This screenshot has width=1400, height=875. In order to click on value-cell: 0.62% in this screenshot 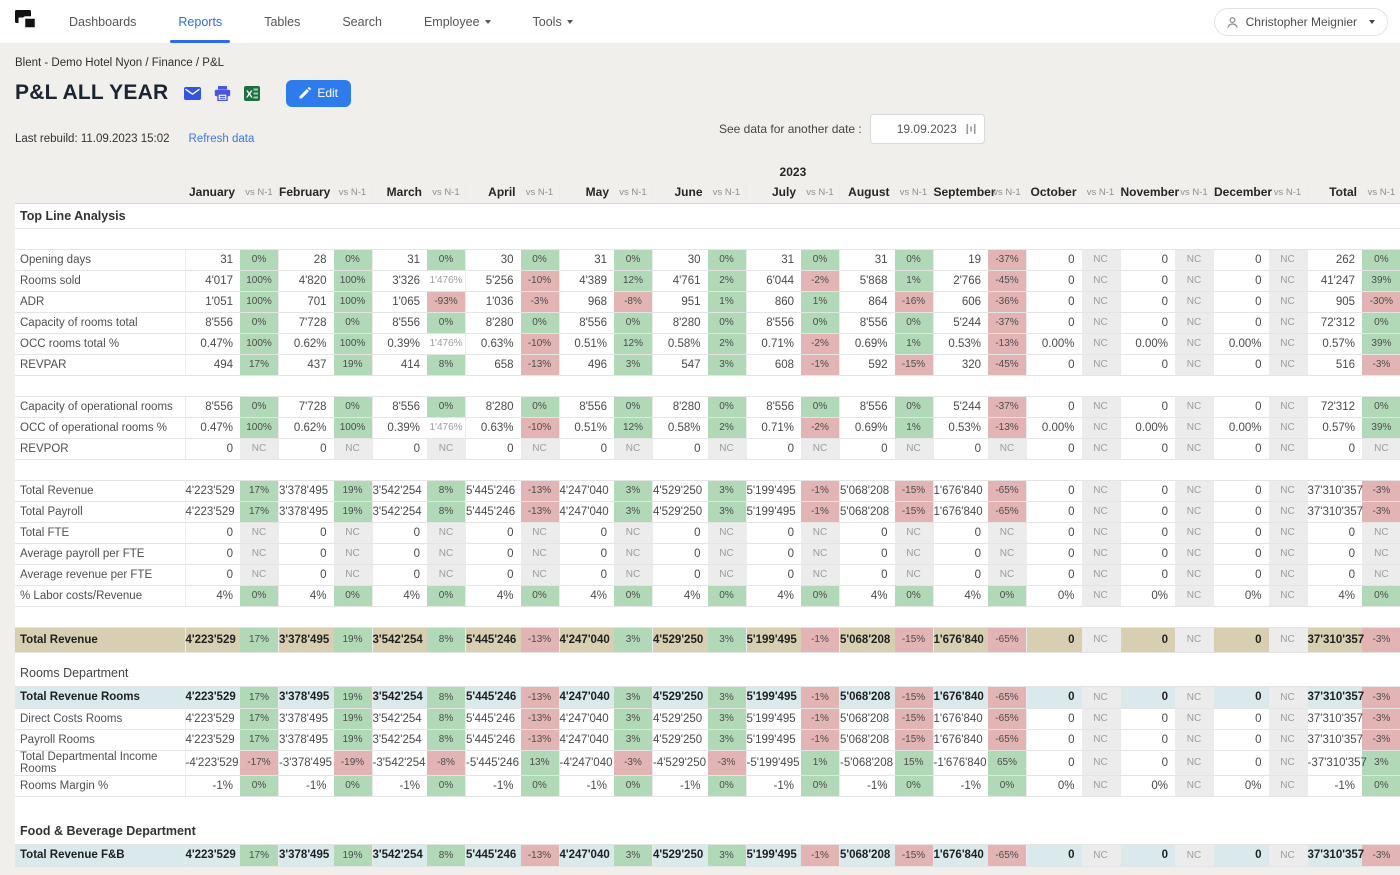, I will do `click(306, 344)`.